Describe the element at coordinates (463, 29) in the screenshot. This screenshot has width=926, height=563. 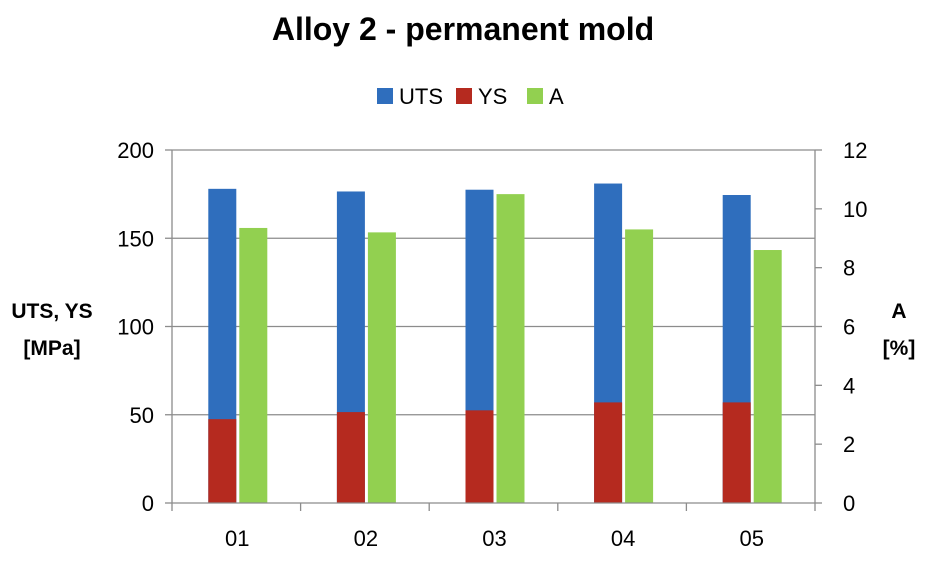
I see `chart-title: Alloy 2 - permanent mold` at that location.